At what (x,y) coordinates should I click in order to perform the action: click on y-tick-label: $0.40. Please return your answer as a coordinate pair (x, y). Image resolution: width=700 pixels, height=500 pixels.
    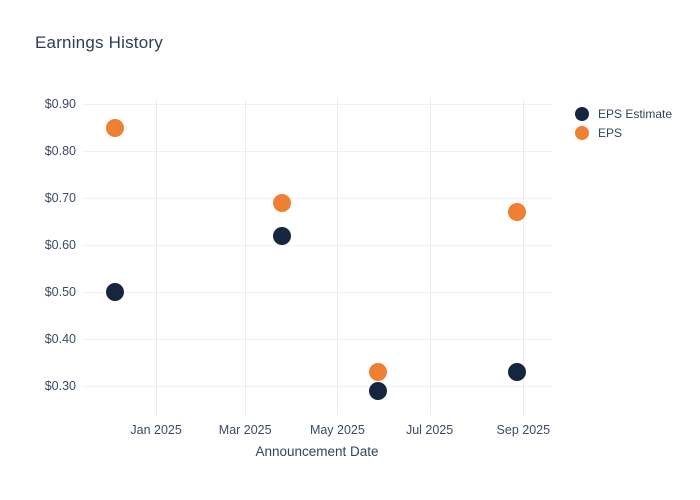
    Looking at the image, I should click on (60, 338).